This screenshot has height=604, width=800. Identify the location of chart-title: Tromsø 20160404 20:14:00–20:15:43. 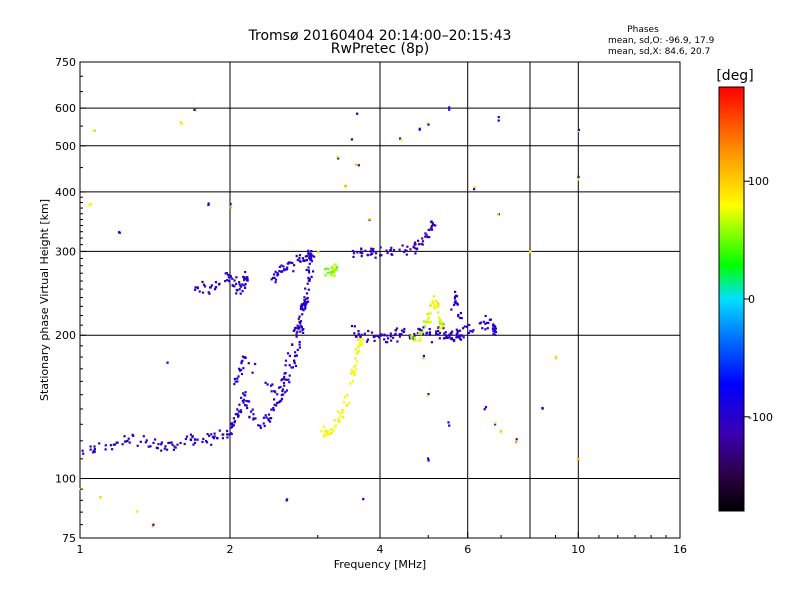
(380, 36).